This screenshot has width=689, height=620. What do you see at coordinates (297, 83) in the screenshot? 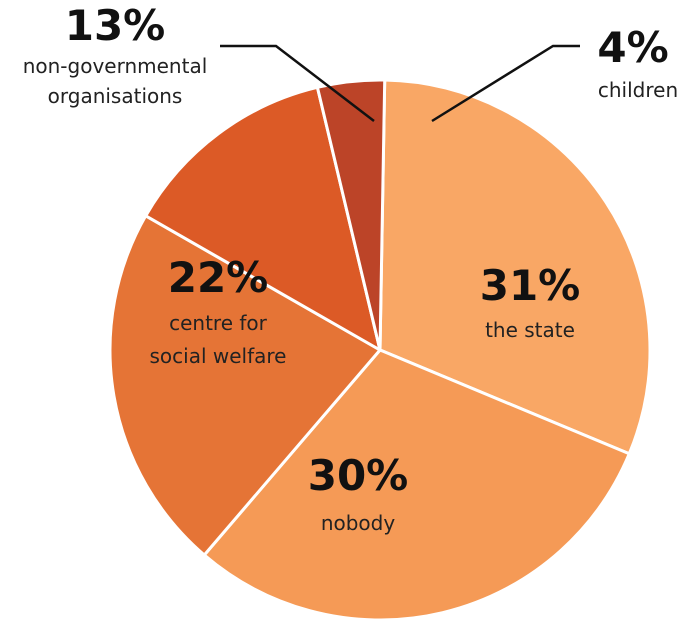
I see `leader-line-non-governmental` at bounding box center [297, 83].